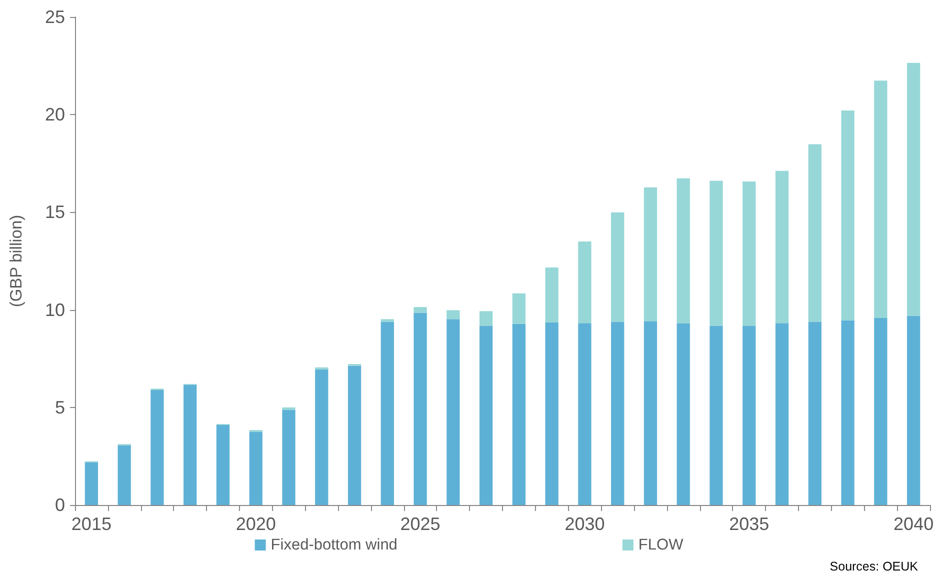 This screenshot has height=576, width=938. What do you see at coordinates (334, 545) in the screenshot?
I see `legend-label: Fixed-bottom wind` at bounding box center [334, 545].